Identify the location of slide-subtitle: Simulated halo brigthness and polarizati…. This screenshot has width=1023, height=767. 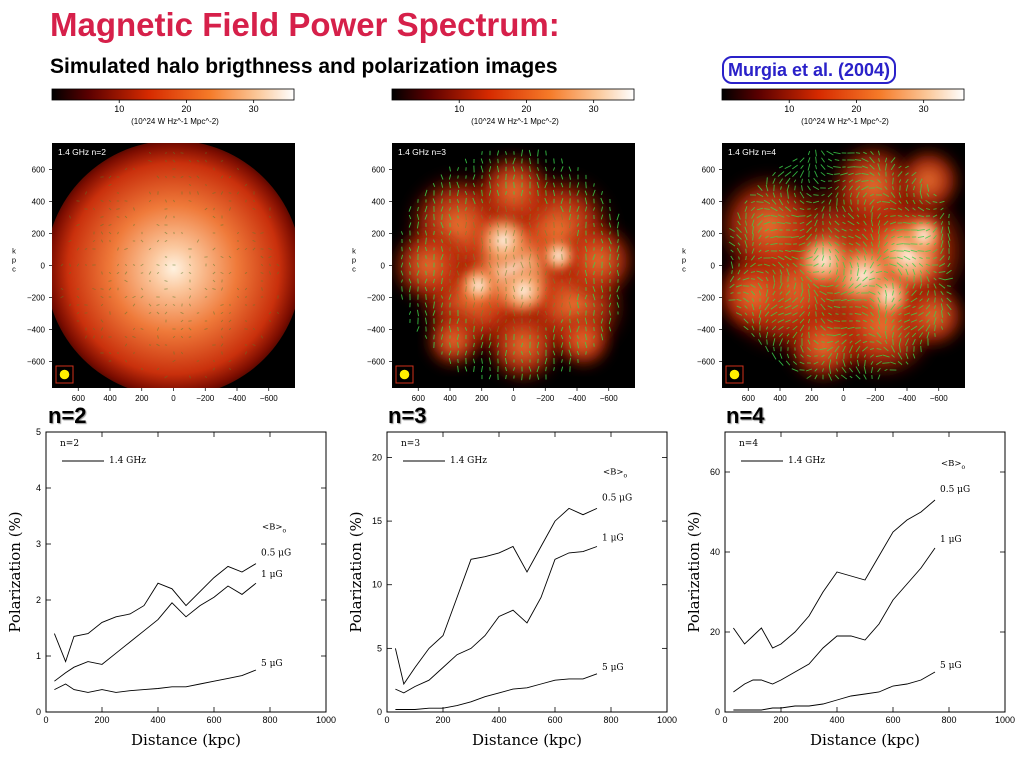
(304, 66).